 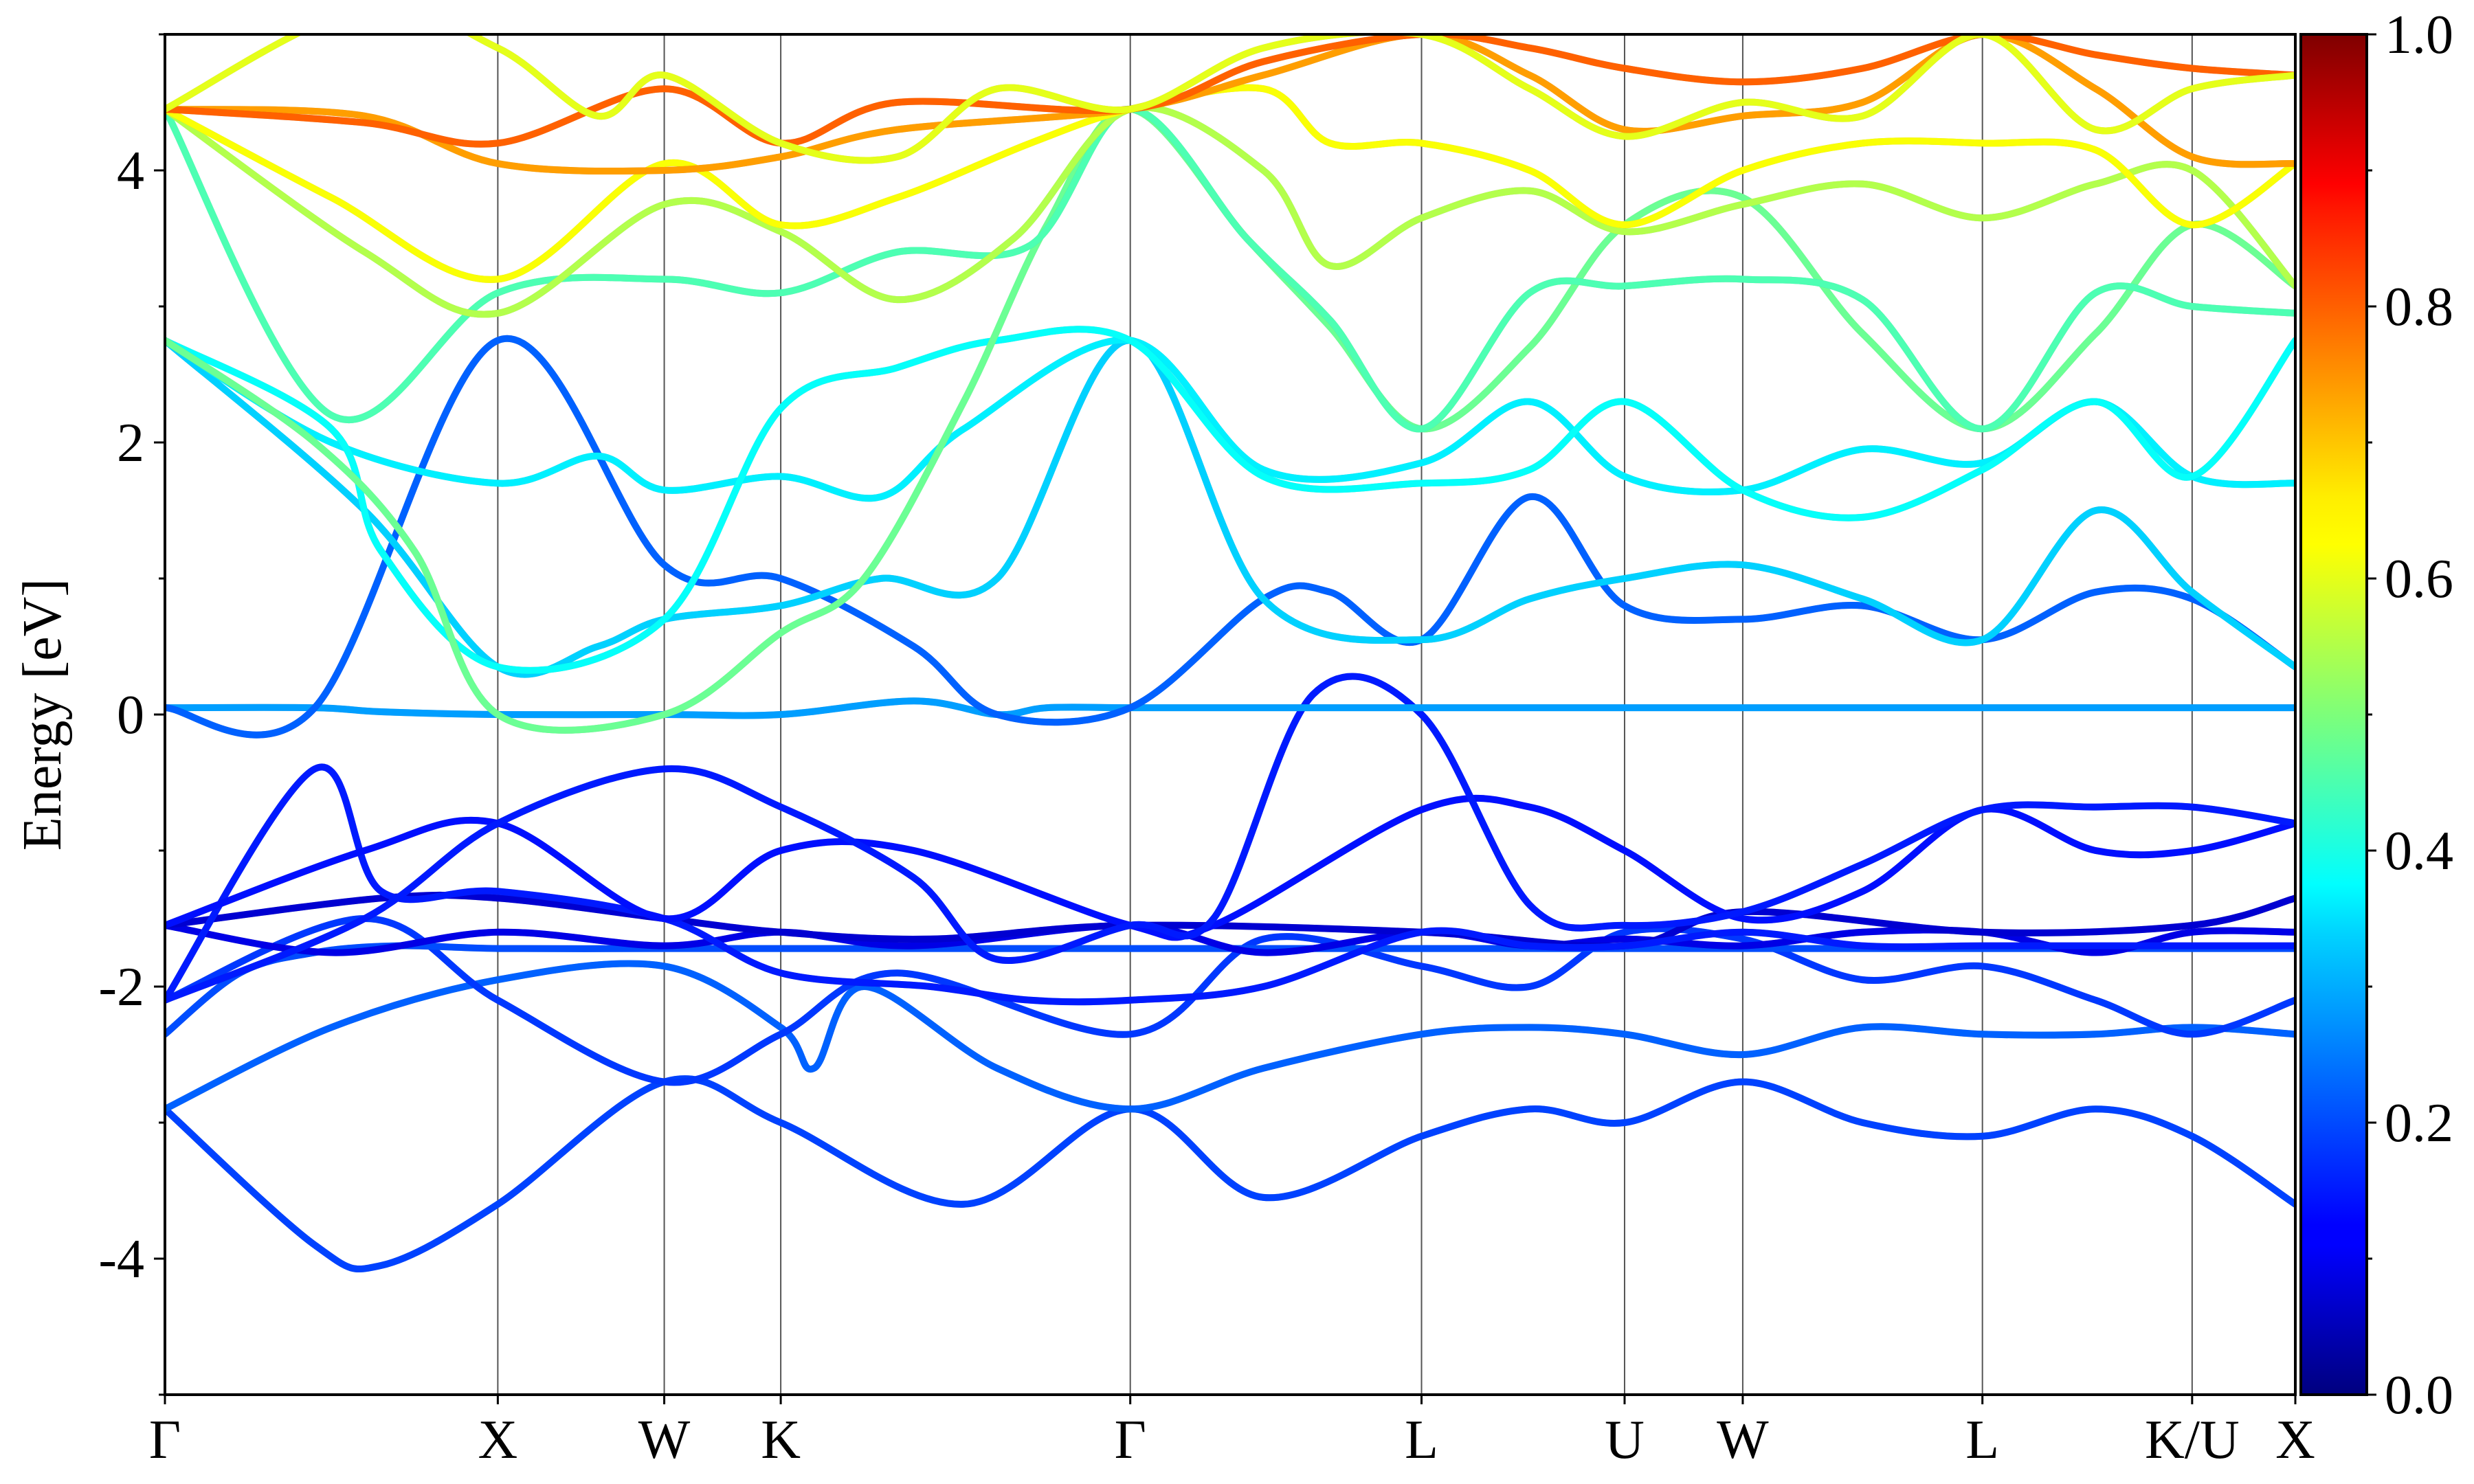 I want to click on y-tick-label: -2, so click(x=121, y=987).